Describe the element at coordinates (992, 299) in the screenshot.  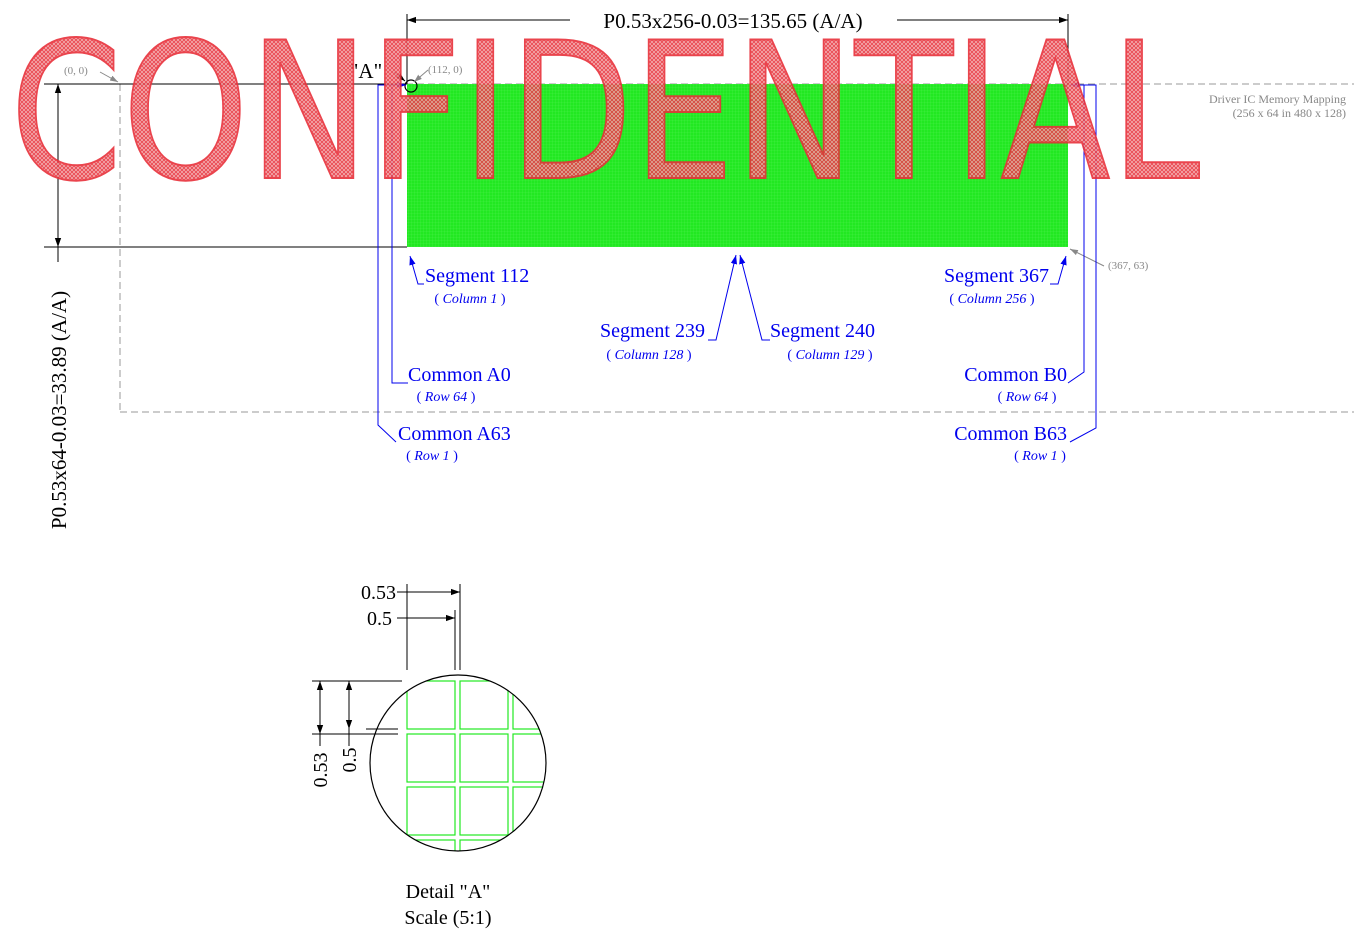
I see `segment-367-column: ( Column 256 )` at that location.